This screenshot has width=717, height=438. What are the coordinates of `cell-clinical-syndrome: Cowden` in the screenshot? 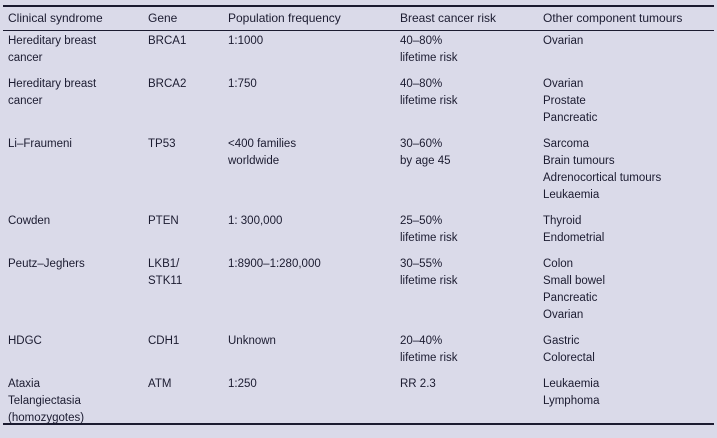 It's located at (29, 221).